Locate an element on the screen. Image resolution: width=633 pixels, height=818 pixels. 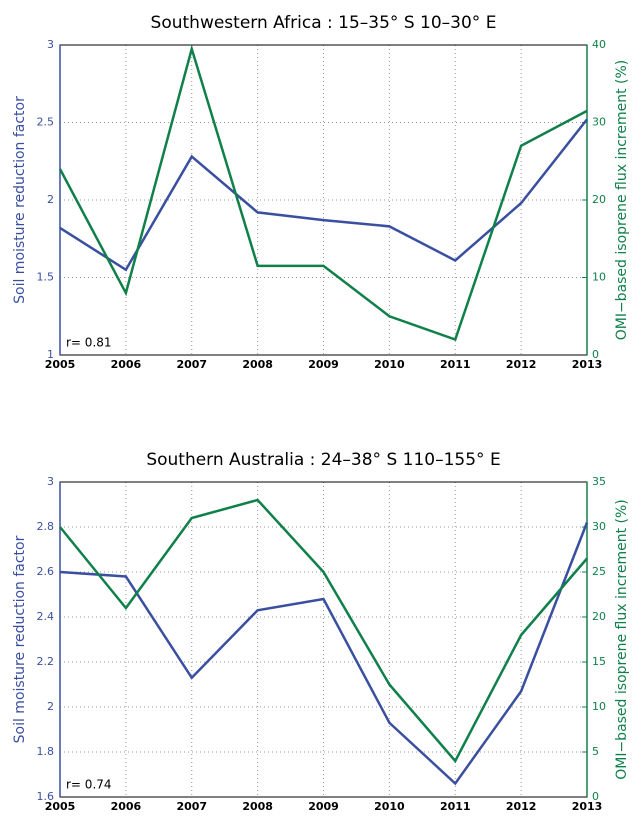
y2-tick-label: 35 is located at coordinates (599, 481).